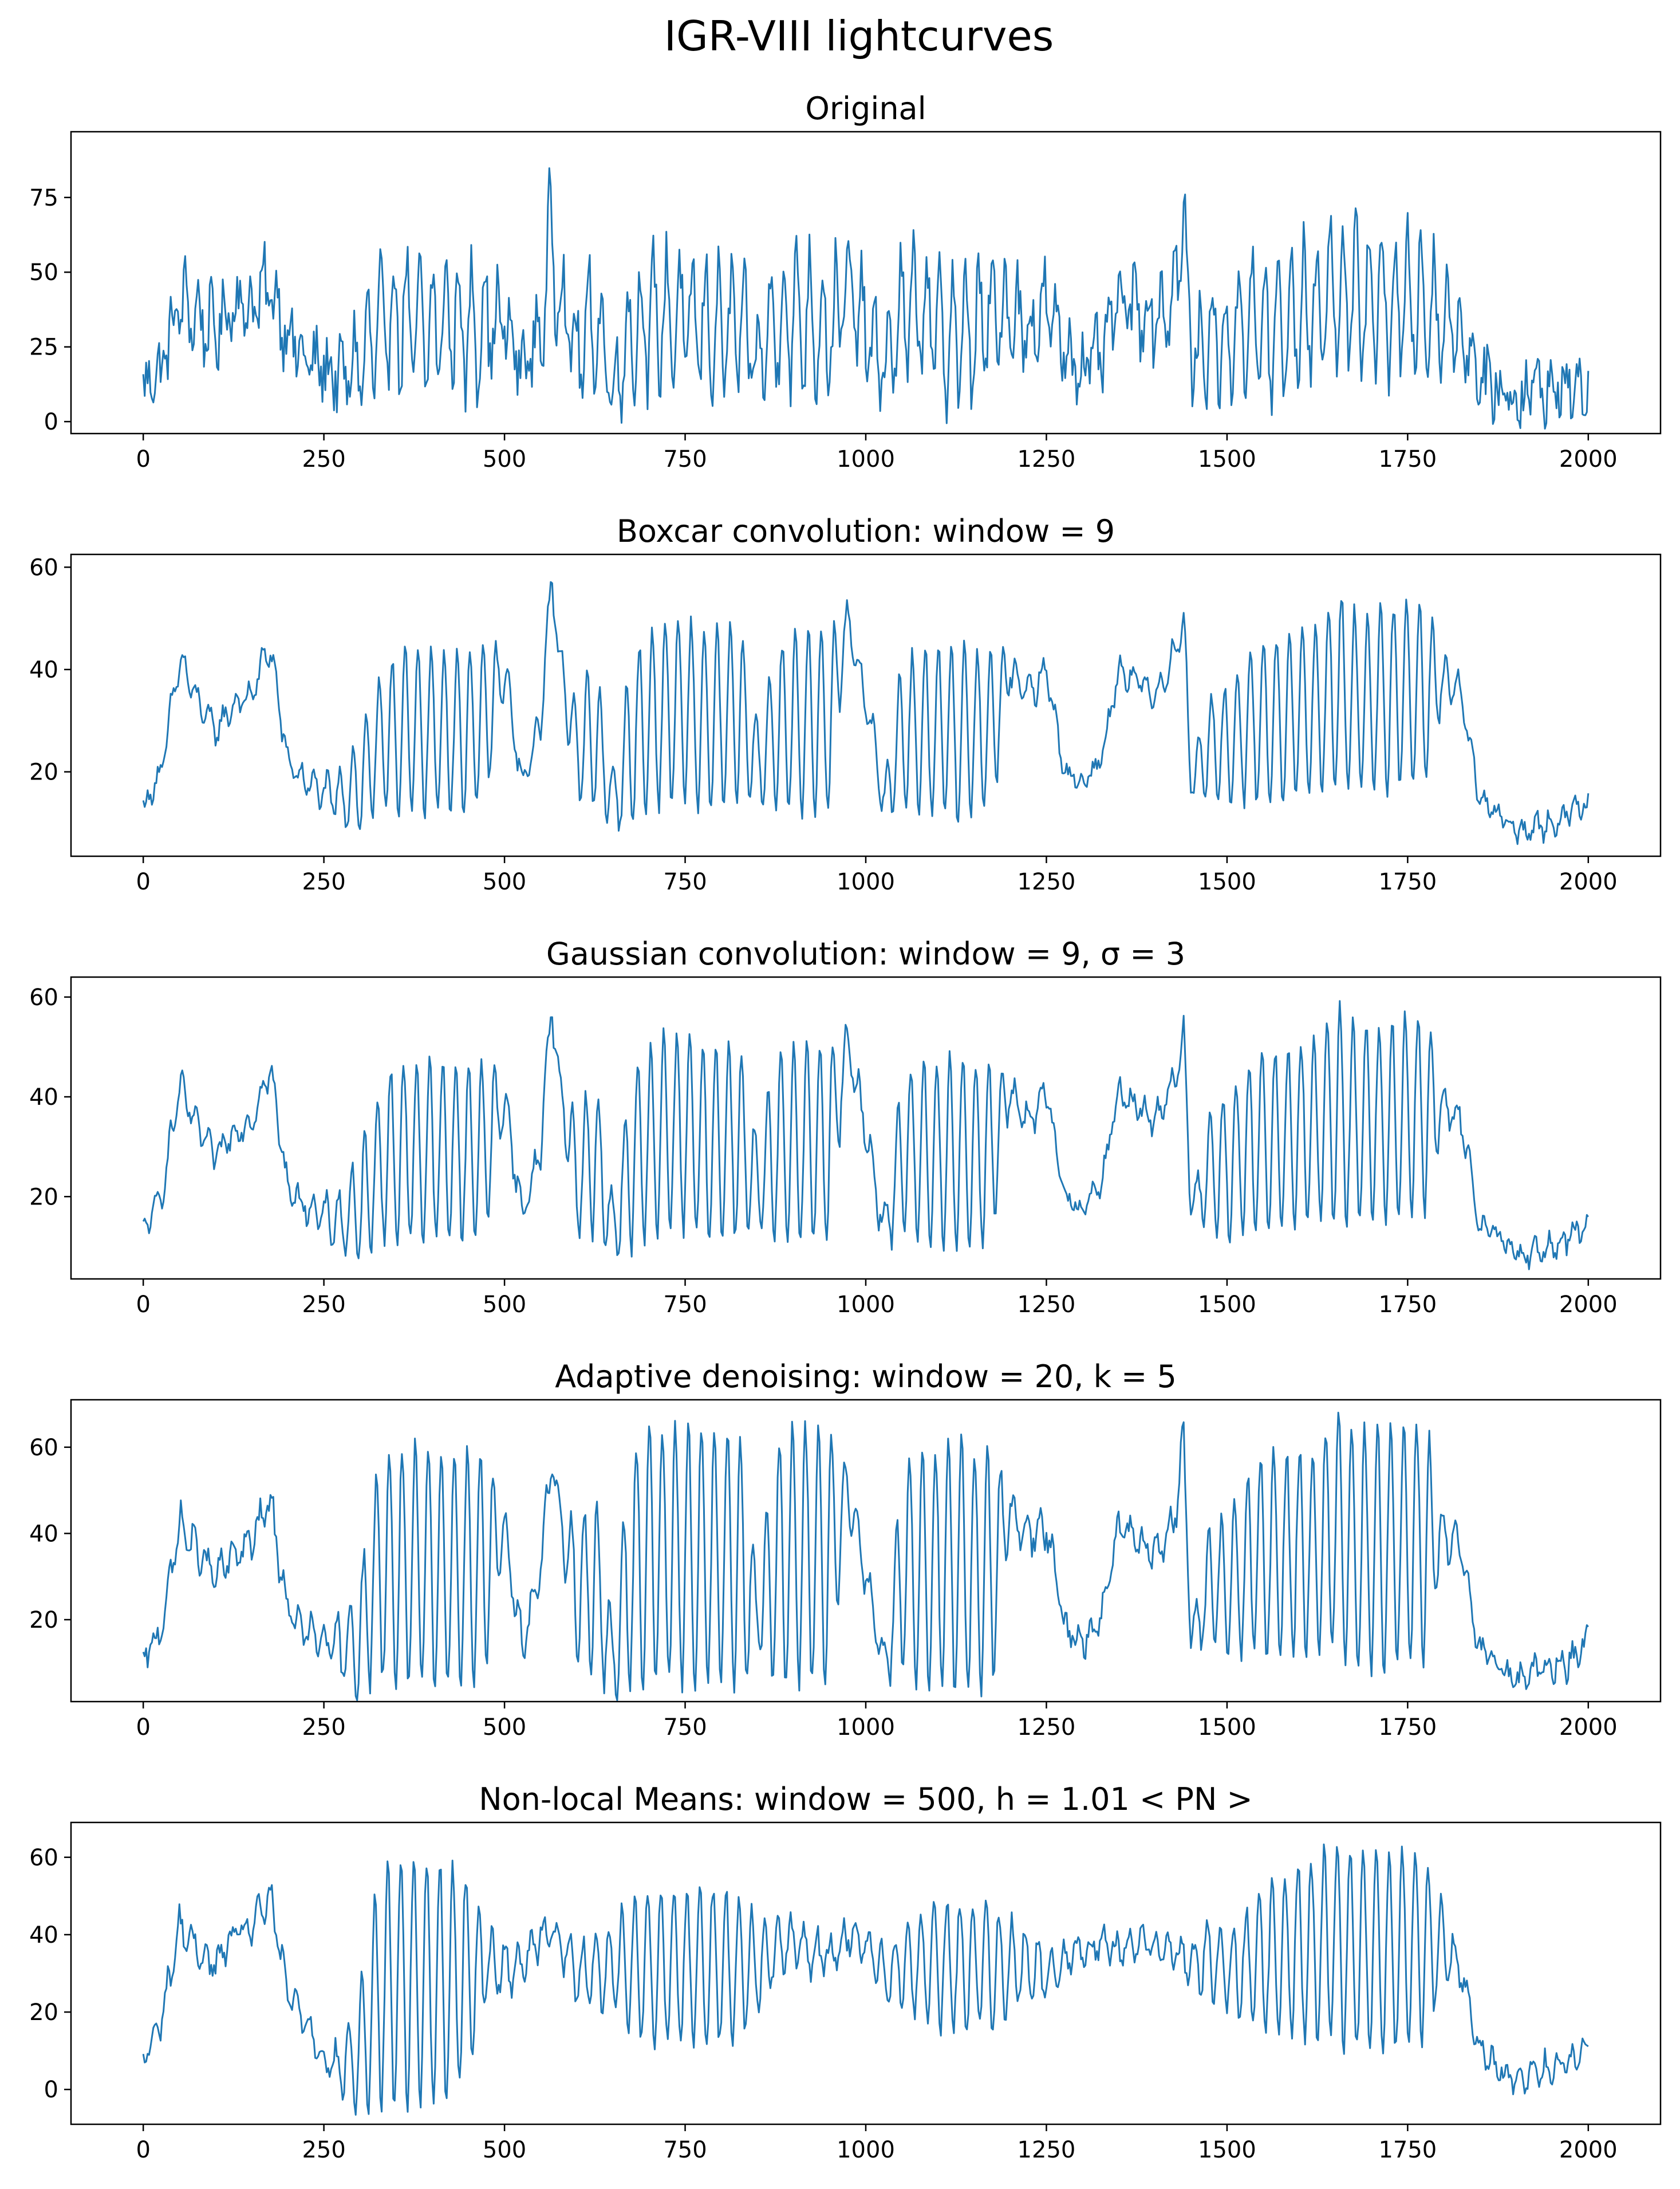 This screenshot has width=1680, height=2189. What do you see at coordinates (866, 531) in the screenshot?
I see `panel-title: Boxcar convolution: window = 9` at bounding box center [866, 531].